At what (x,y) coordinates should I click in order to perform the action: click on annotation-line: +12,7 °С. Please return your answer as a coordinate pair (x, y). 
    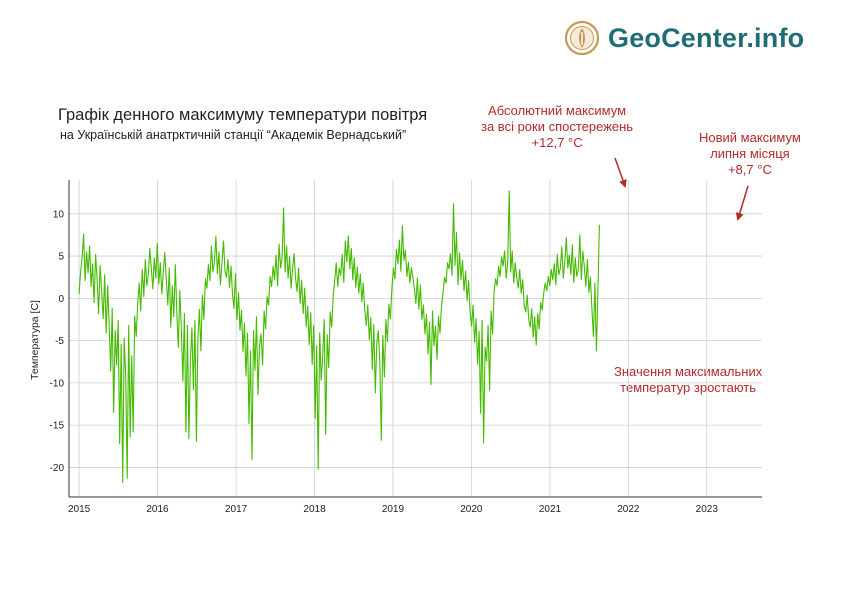
    Looking at the image, I should click on (557, 142).